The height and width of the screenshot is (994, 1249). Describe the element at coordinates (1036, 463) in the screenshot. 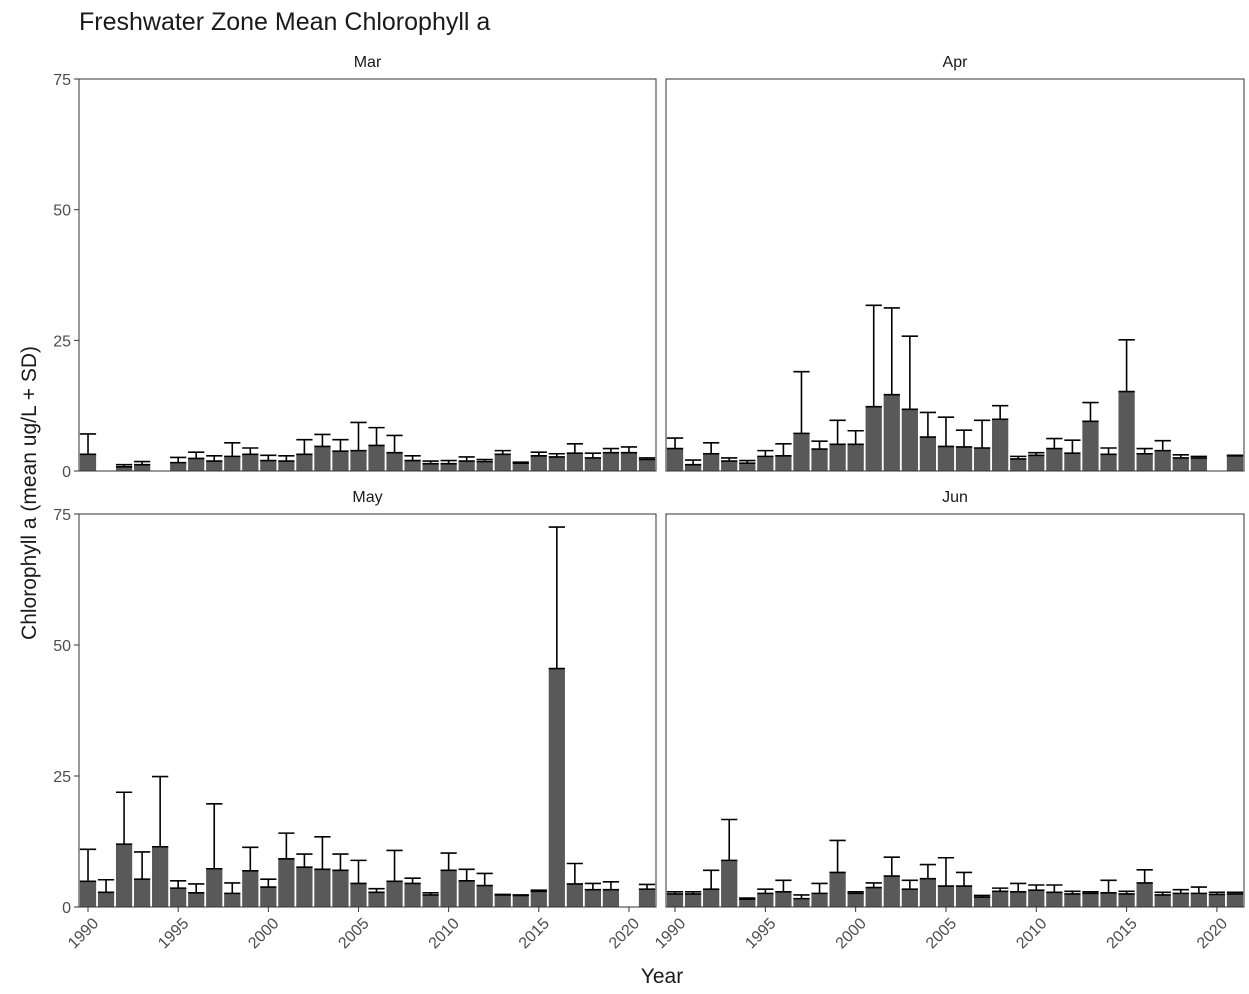

I see `bar-apr-2010` at that location.